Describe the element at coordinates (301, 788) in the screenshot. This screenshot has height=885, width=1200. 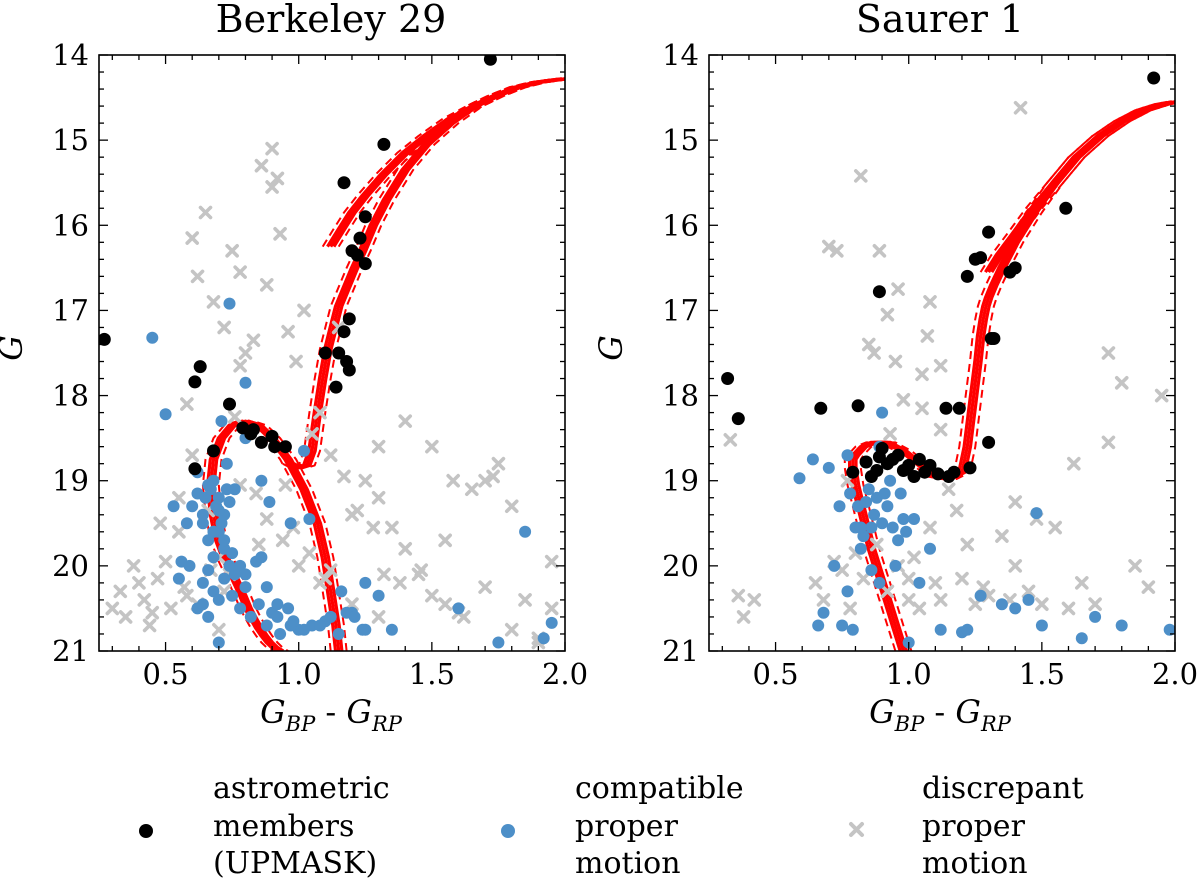
I see `legend-label-line: astrometric` at that location.